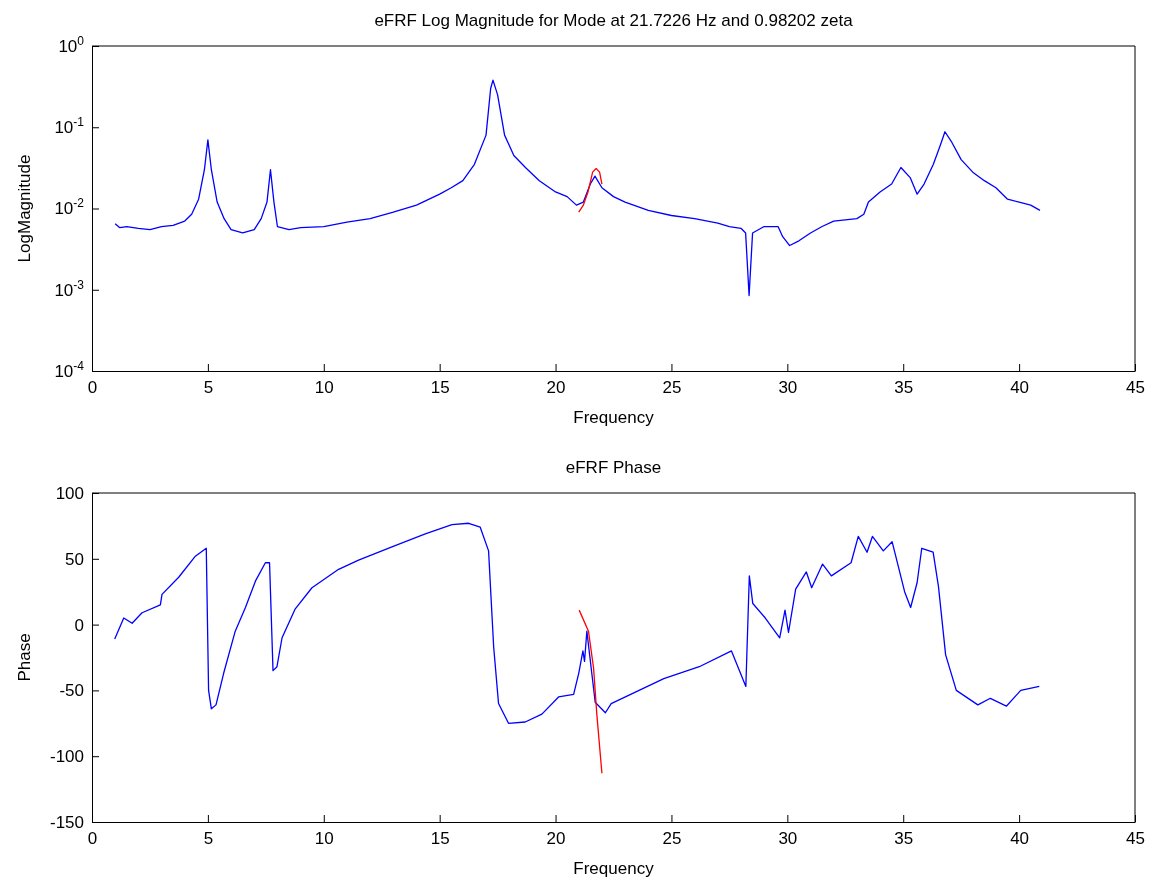  Describe the element at coordinates (24, 208) in the screenshot. I see `y-axis-title: LogMagnitude` at that location.